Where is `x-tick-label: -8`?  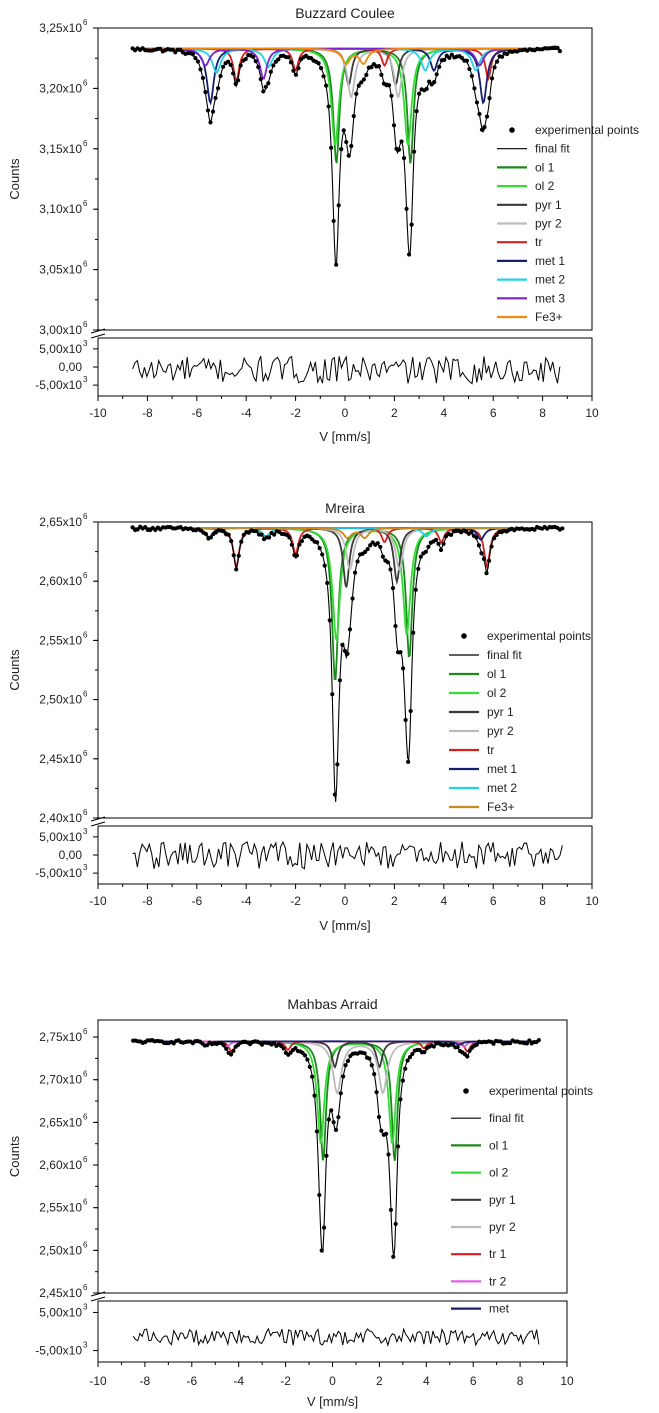 x-tick-label: -8 is located at coordinates (147, 413).